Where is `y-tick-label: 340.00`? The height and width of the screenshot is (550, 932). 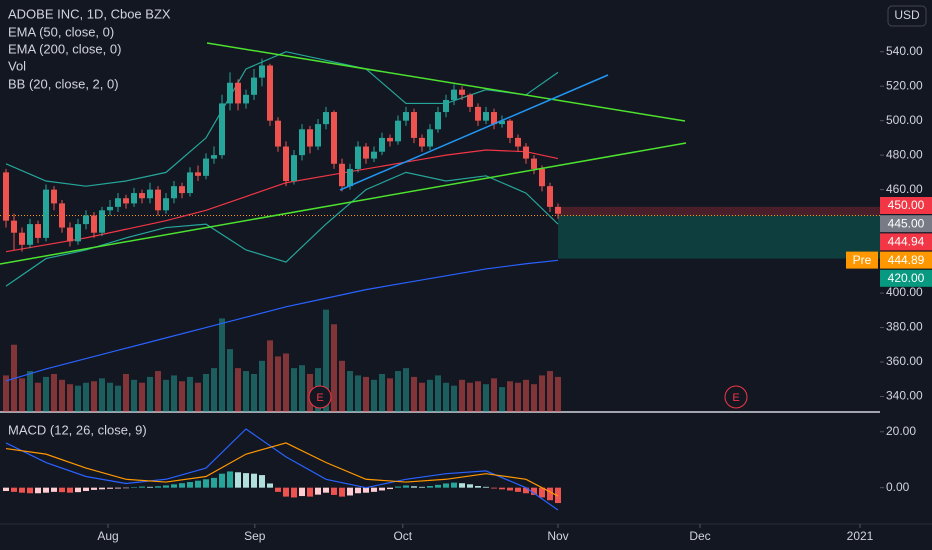
y-tick-label: 340.00 is located at coordinates (904, 396).